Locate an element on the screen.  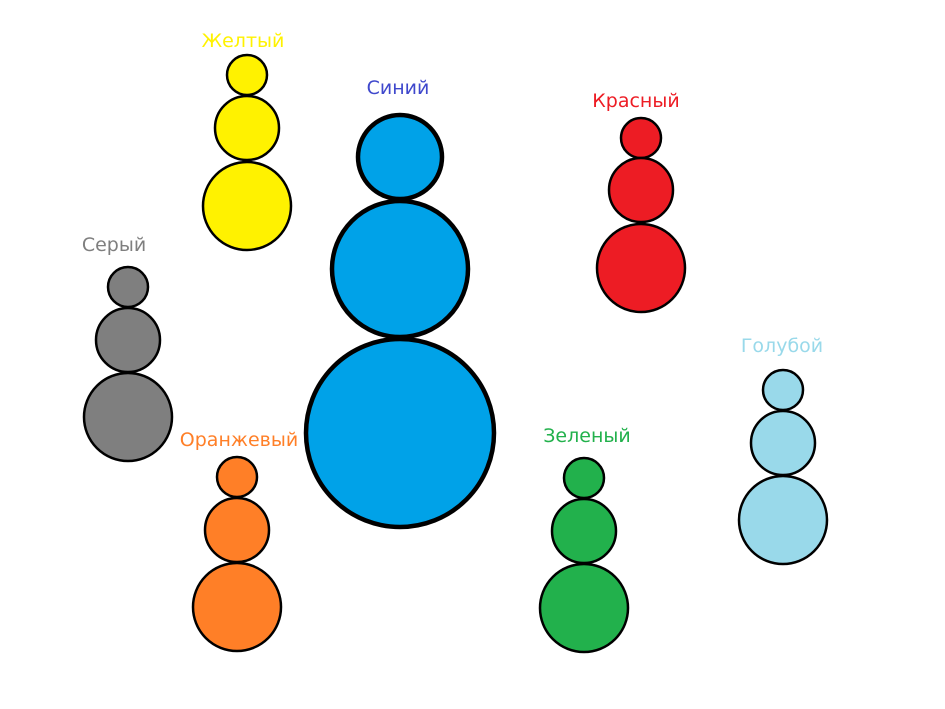
snowman-gray is located at coordinates (128, 364).